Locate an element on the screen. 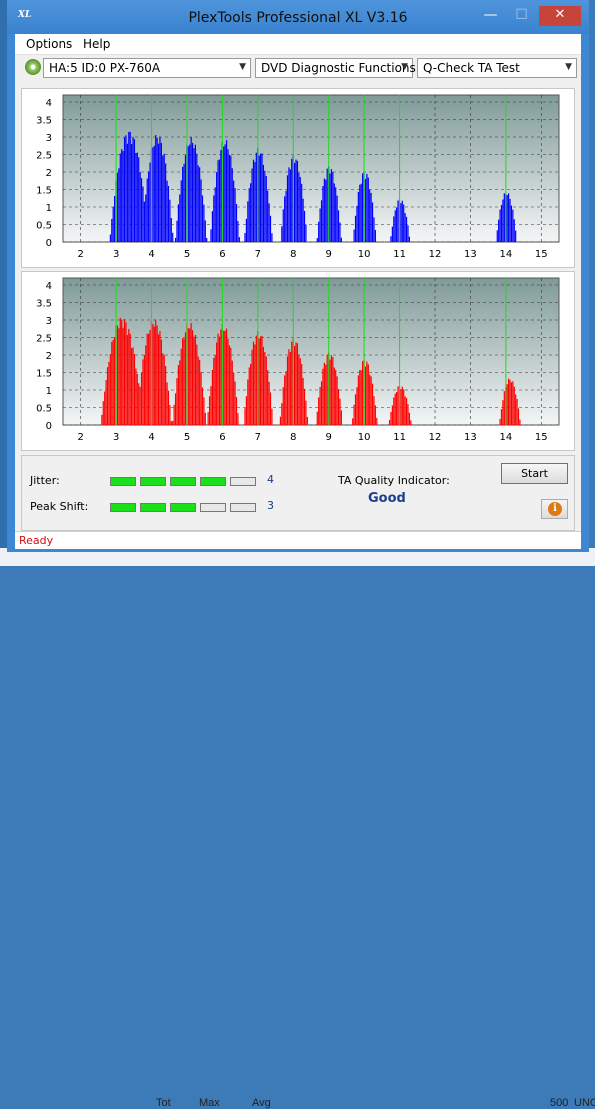  test-select: Q-Check TA Test ▼ is located at coordinates (497, 68).